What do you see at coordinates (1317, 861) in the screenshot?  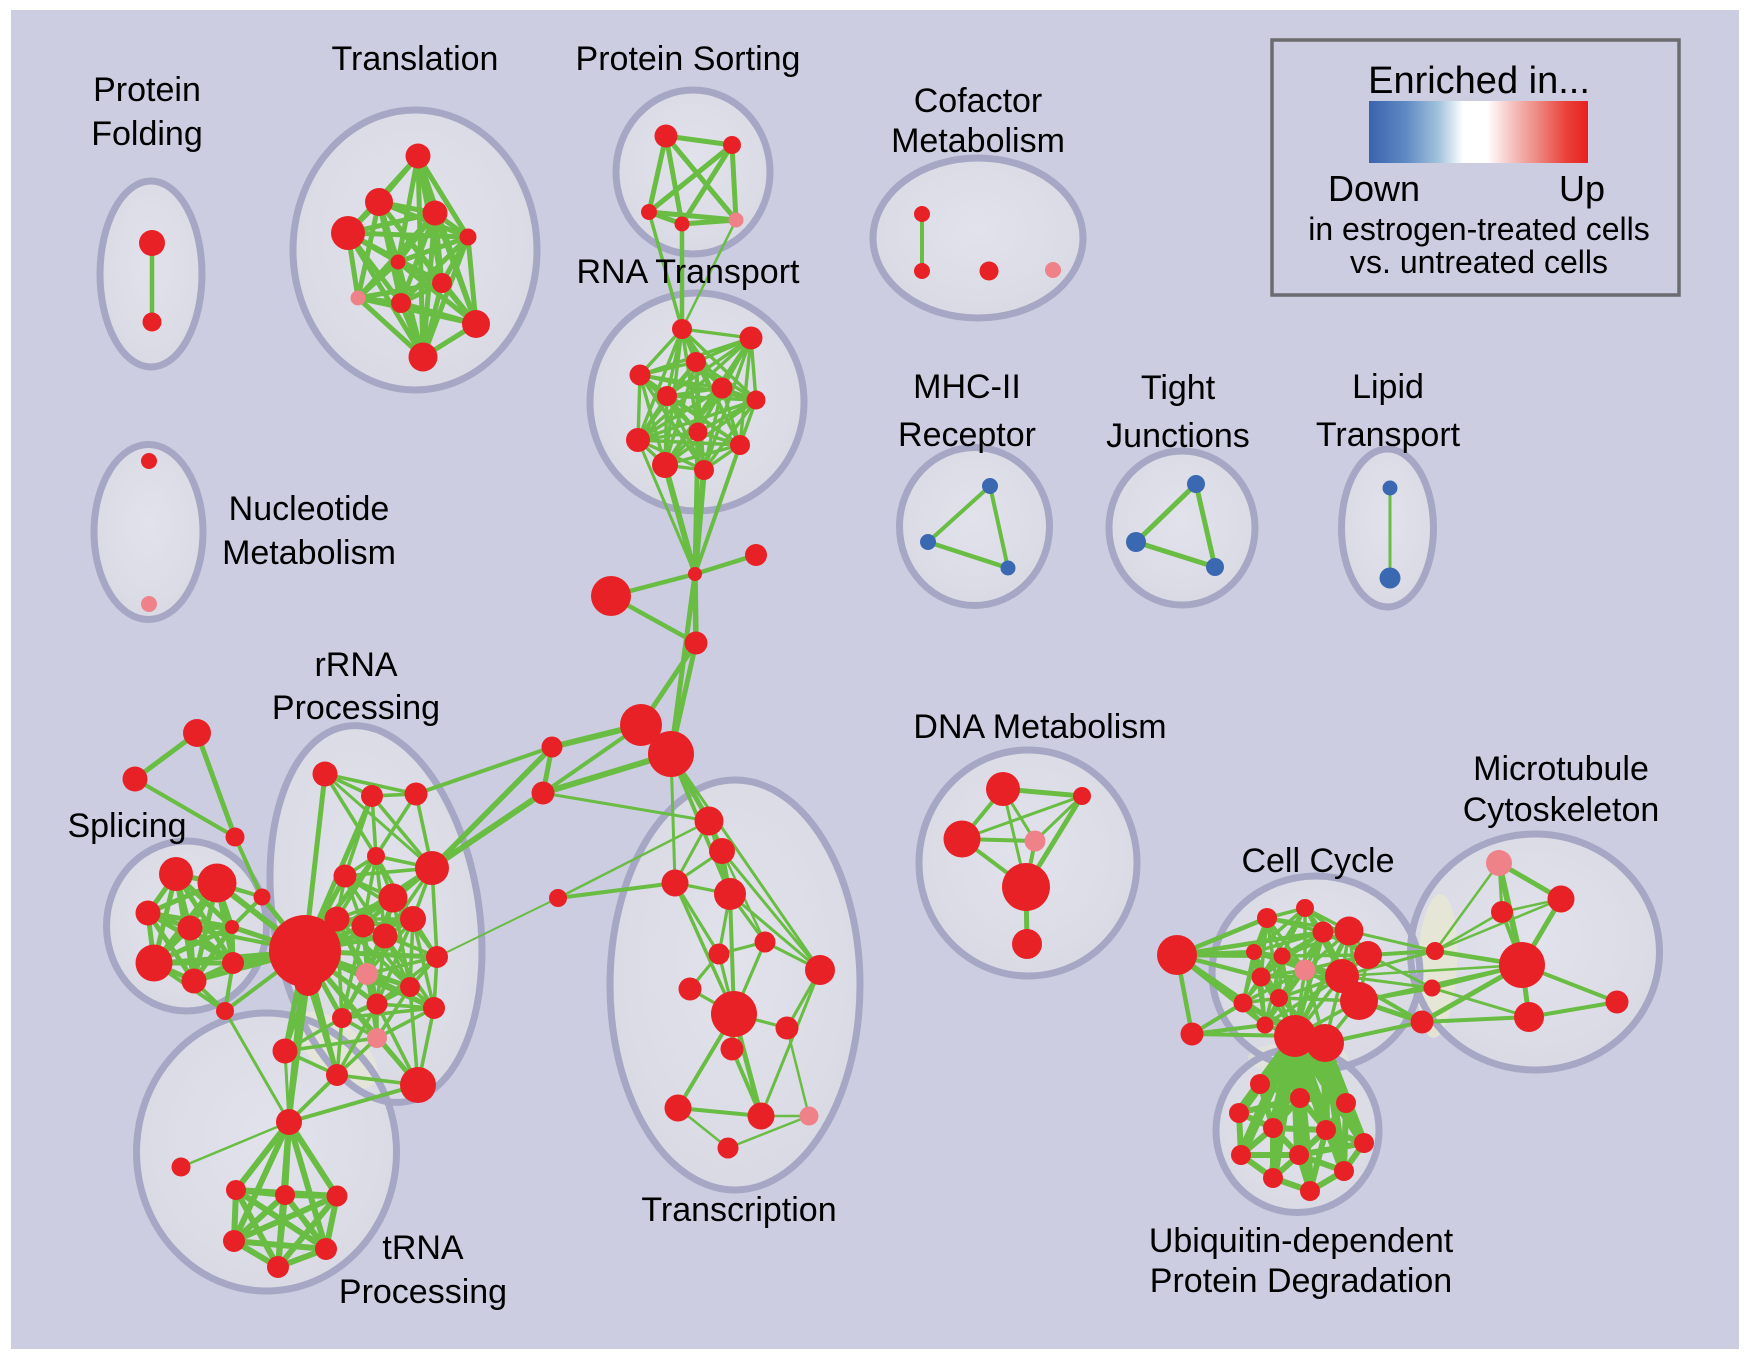 I see `svg-text: Cell Cycle` at bounding box center [1317, 861].